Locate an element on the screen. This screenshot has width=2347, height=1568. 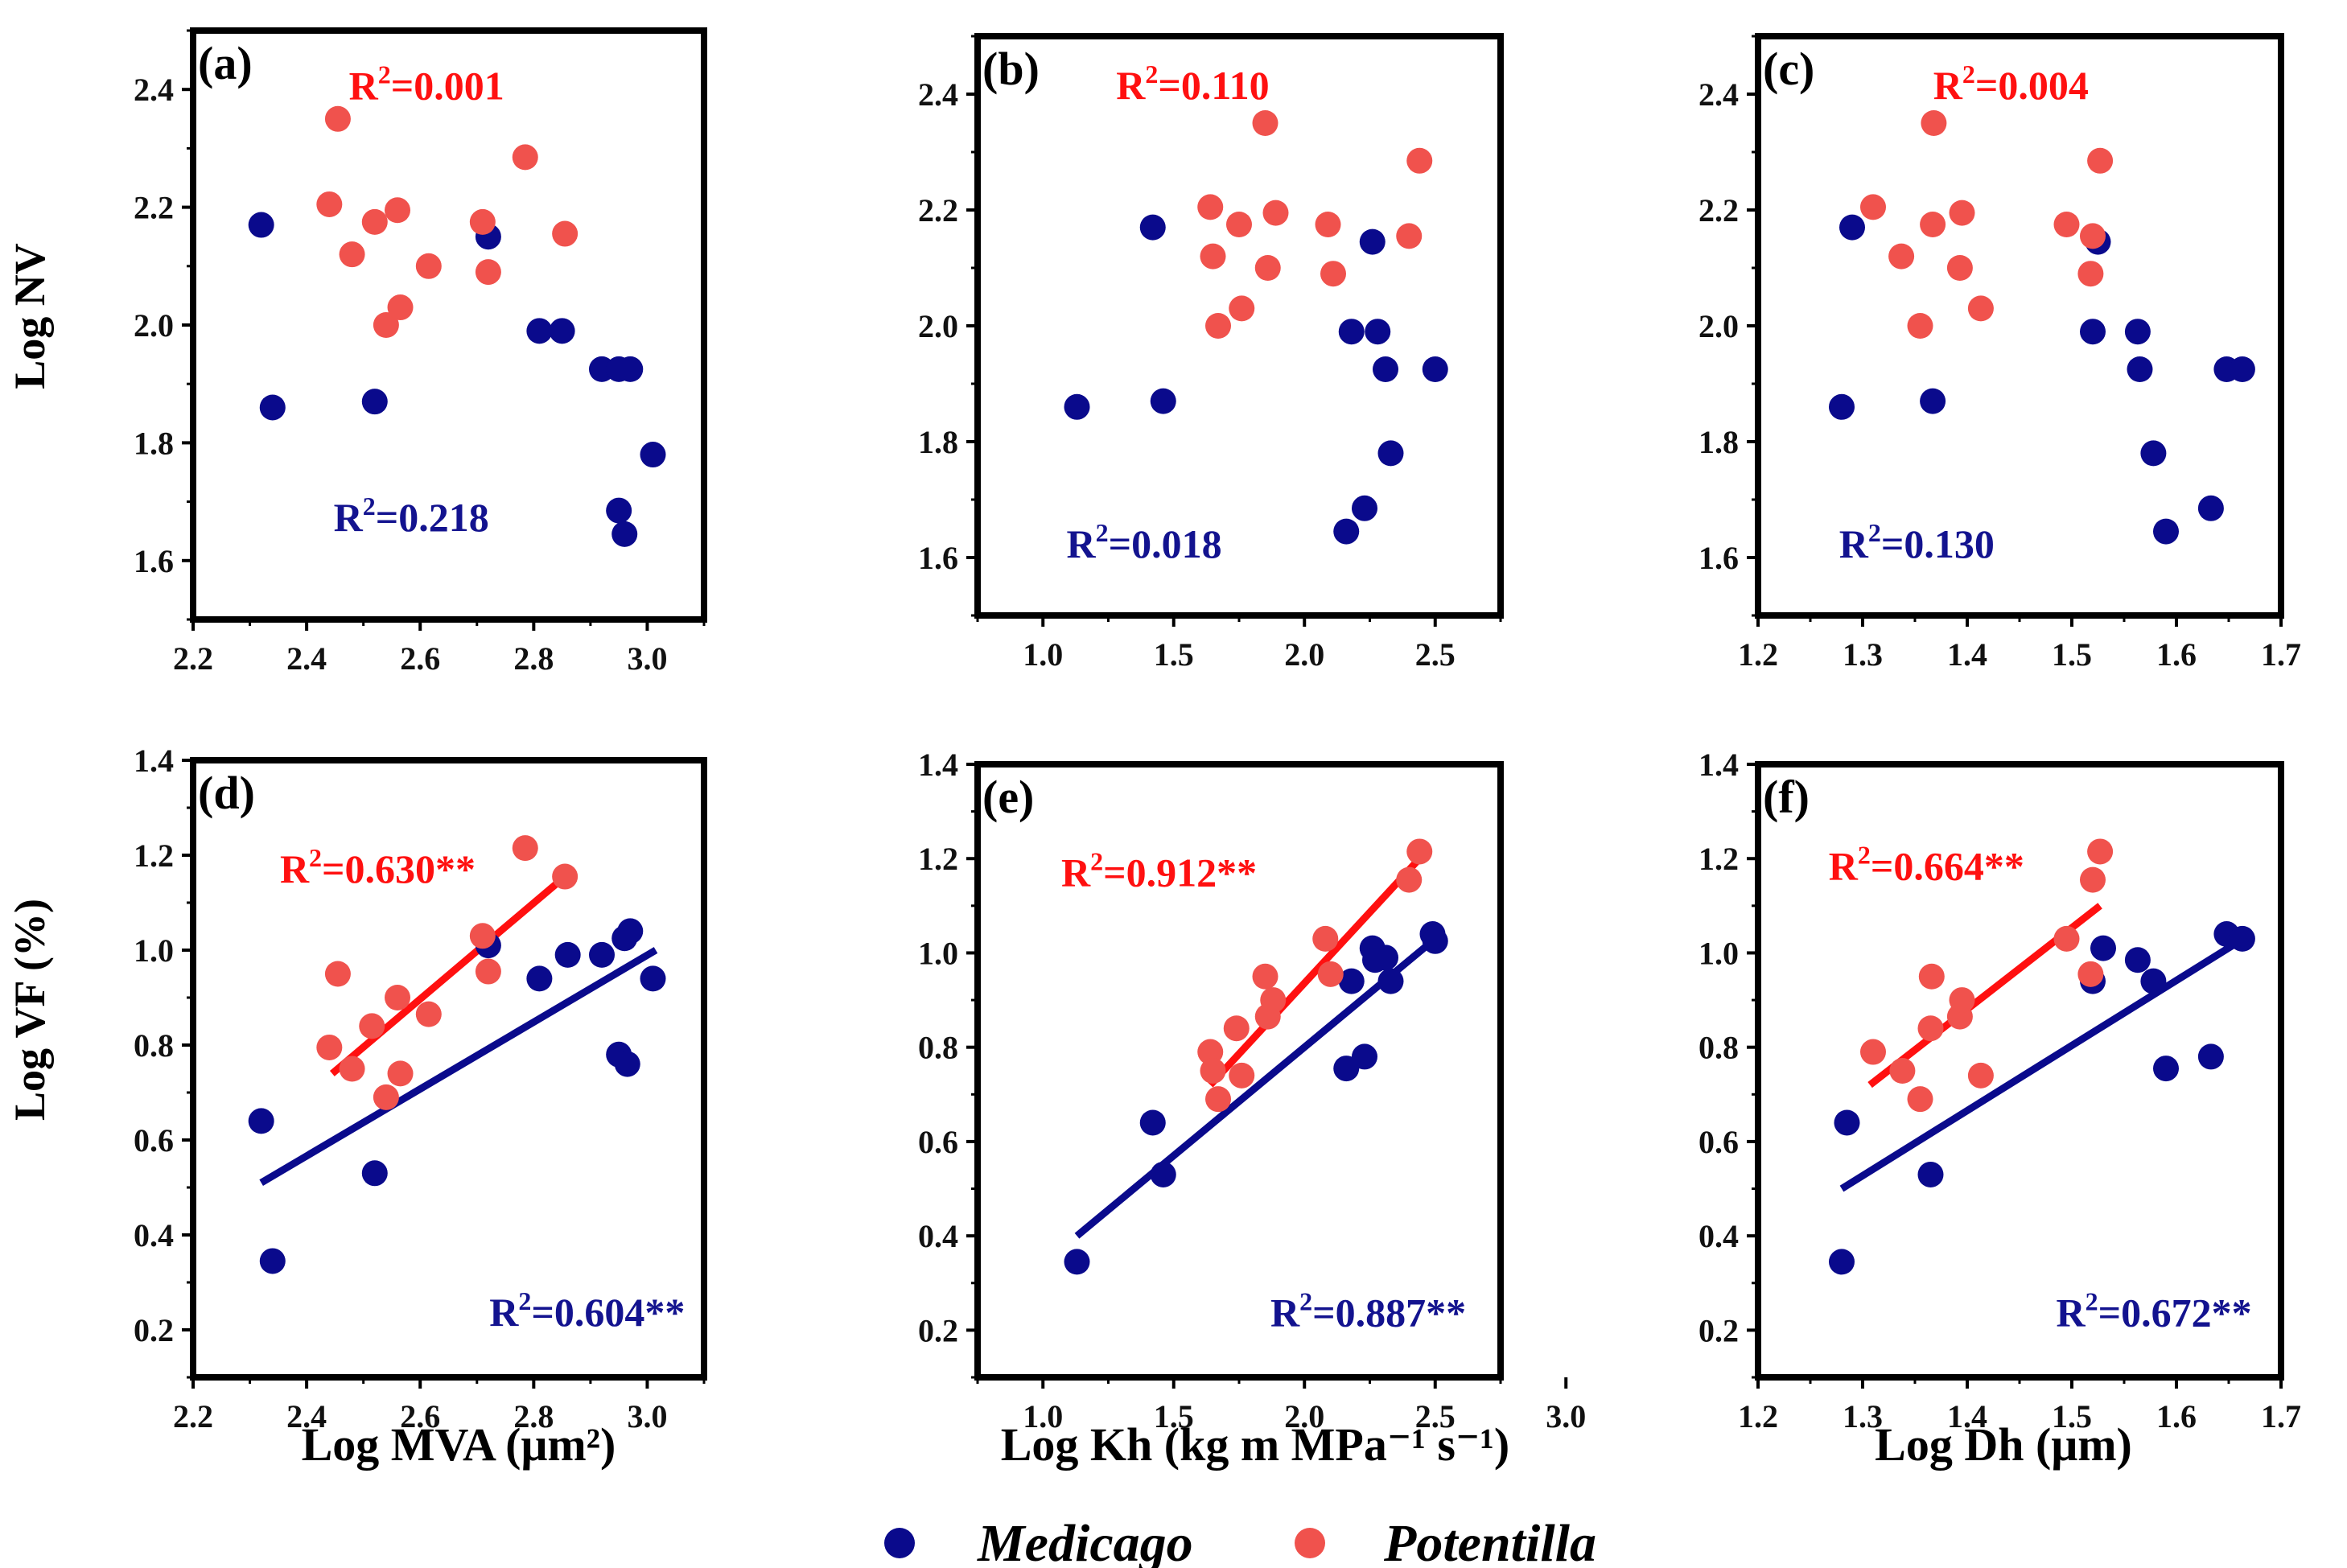
y-tick-label: 2.2 is located at coordinates (938, 210).